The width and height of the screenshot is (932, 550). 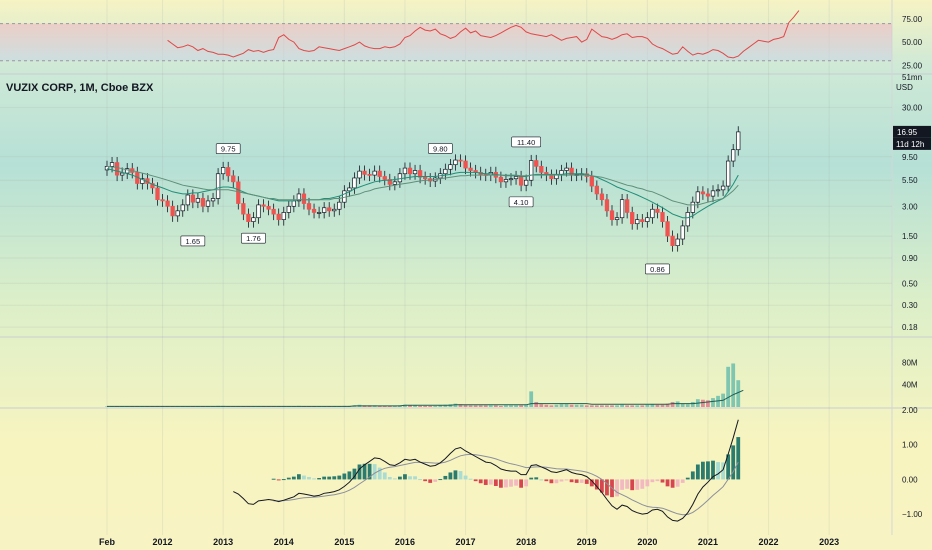 I want to click on exchange: Cboe BZX, so click(x=127, y=88).